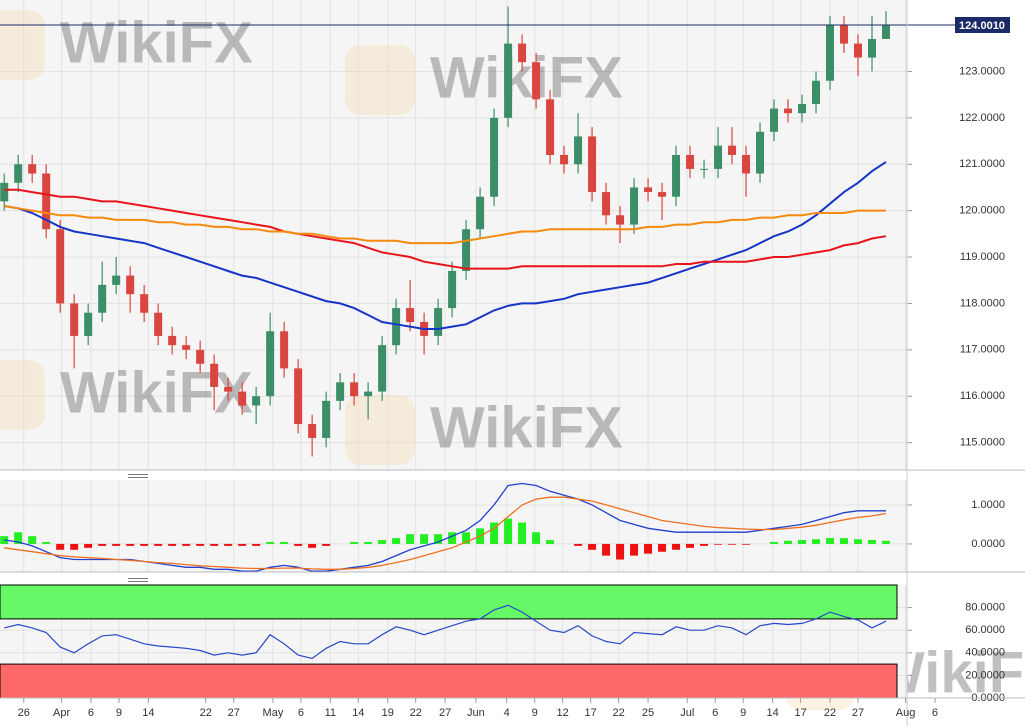 Image resolution: width=1025 pixels, height=726 pixels. What do you see at coordinates (687, 713) in the screenshot?
I see `x-tick-label: Jul` at bounding box center [687, 713].